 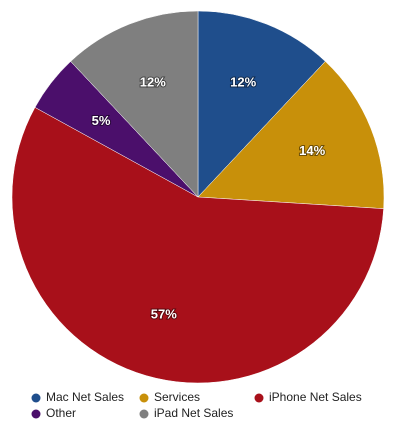 I want to click on slice-label: 57%, so click(x=164, y=313).